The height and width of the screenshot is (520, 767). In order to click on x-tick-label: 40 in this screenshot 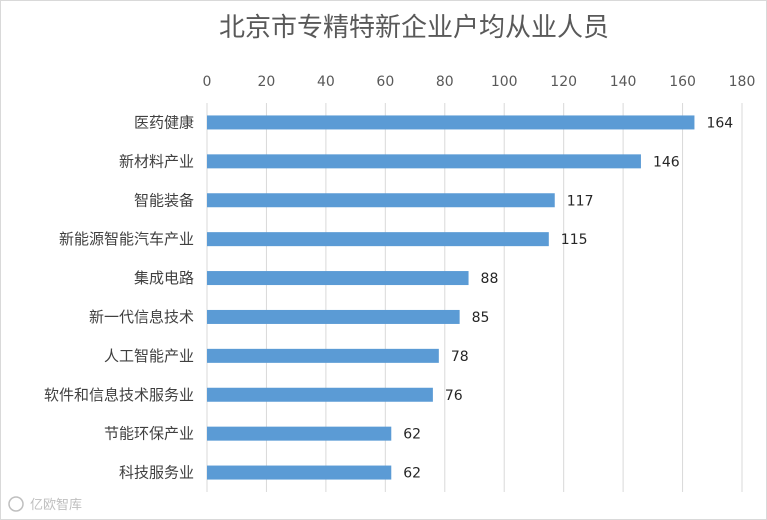, I will do `click(326, 82)`.